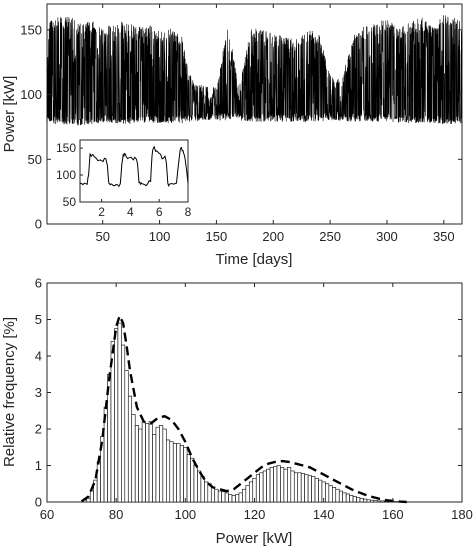 The image size is (474, 548). Describe the element at coordinates (130, 212) in the screenshot. I see `inset-x-tick-label: 4` at that location.